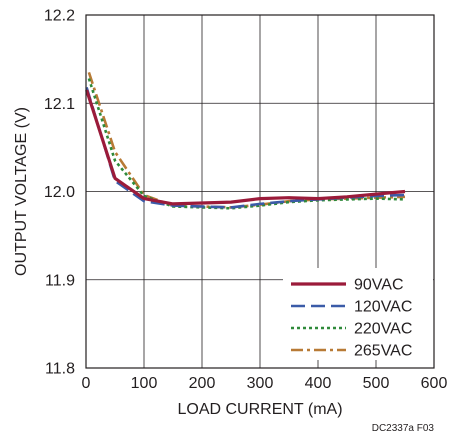  I want to click on x-tick-label: 600, so click(434, 383).